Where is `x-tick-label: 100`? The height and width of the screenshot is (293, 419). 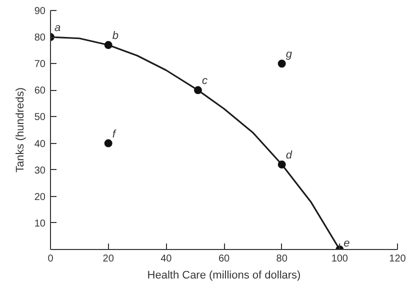 x-tick-label: 100 is located at coordinates (339, 259).